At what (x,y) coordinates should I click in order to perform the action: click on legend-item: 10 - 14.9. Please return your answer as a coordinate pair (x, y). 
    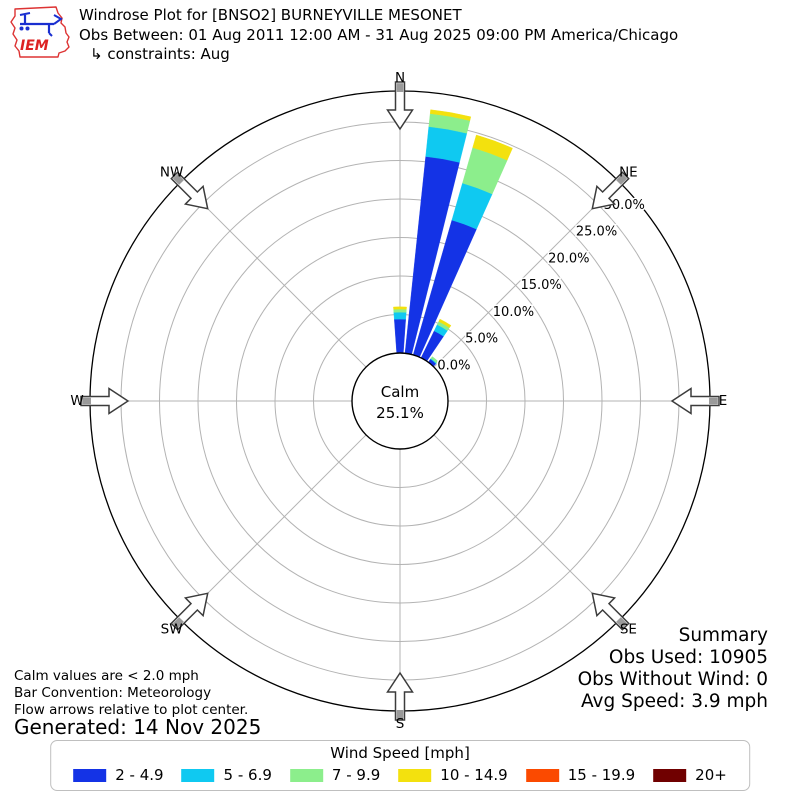
    Looking at the image, I should click on (453, 775).